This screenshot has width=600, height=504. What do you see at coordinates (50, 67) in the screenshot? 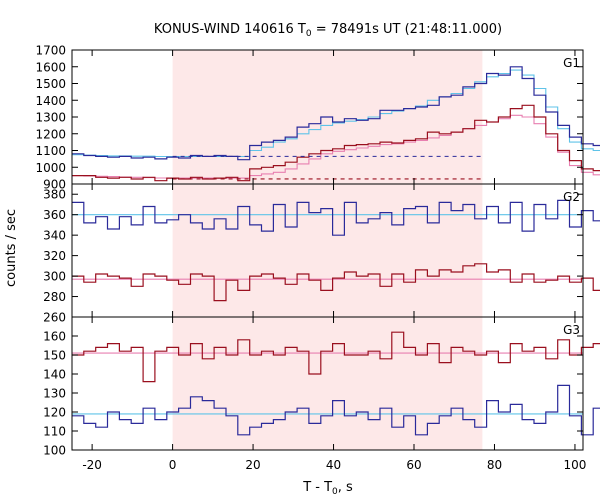
I see `panel-g1-ytick-label: 1600` at bounding box center [50, 67].